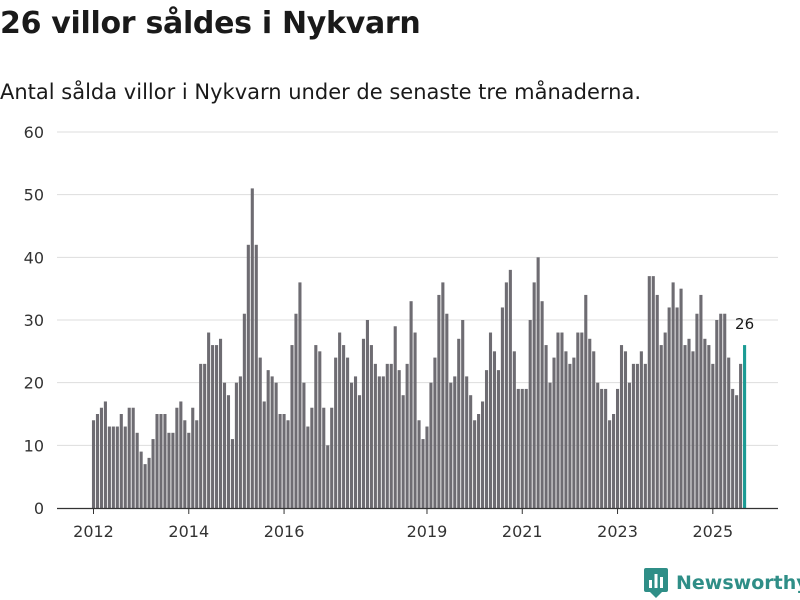 This screenshot has width=800, height=600. I want to click on data-label-latest: 26, so click(744, 324).